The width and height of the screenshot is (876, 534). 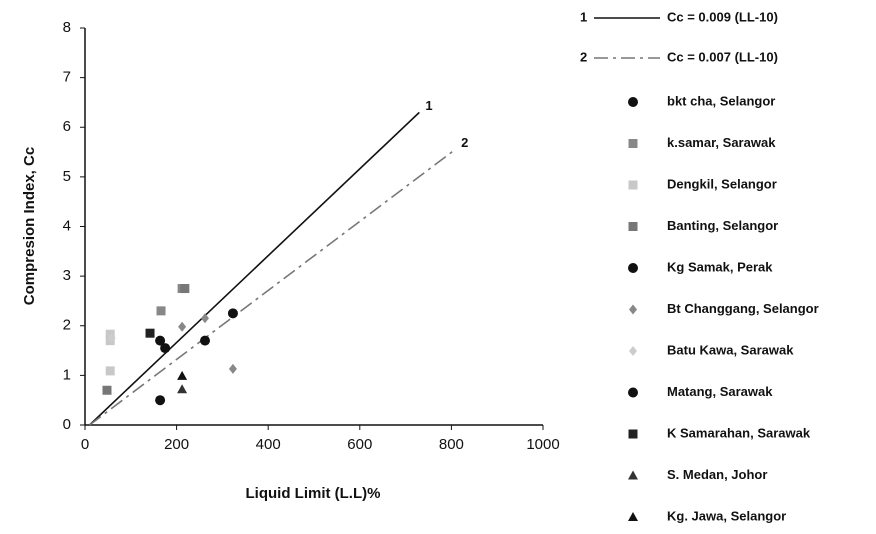 I want to click on legend-label: Batu Kawa, Sarawak, so click(x=730, y=349).